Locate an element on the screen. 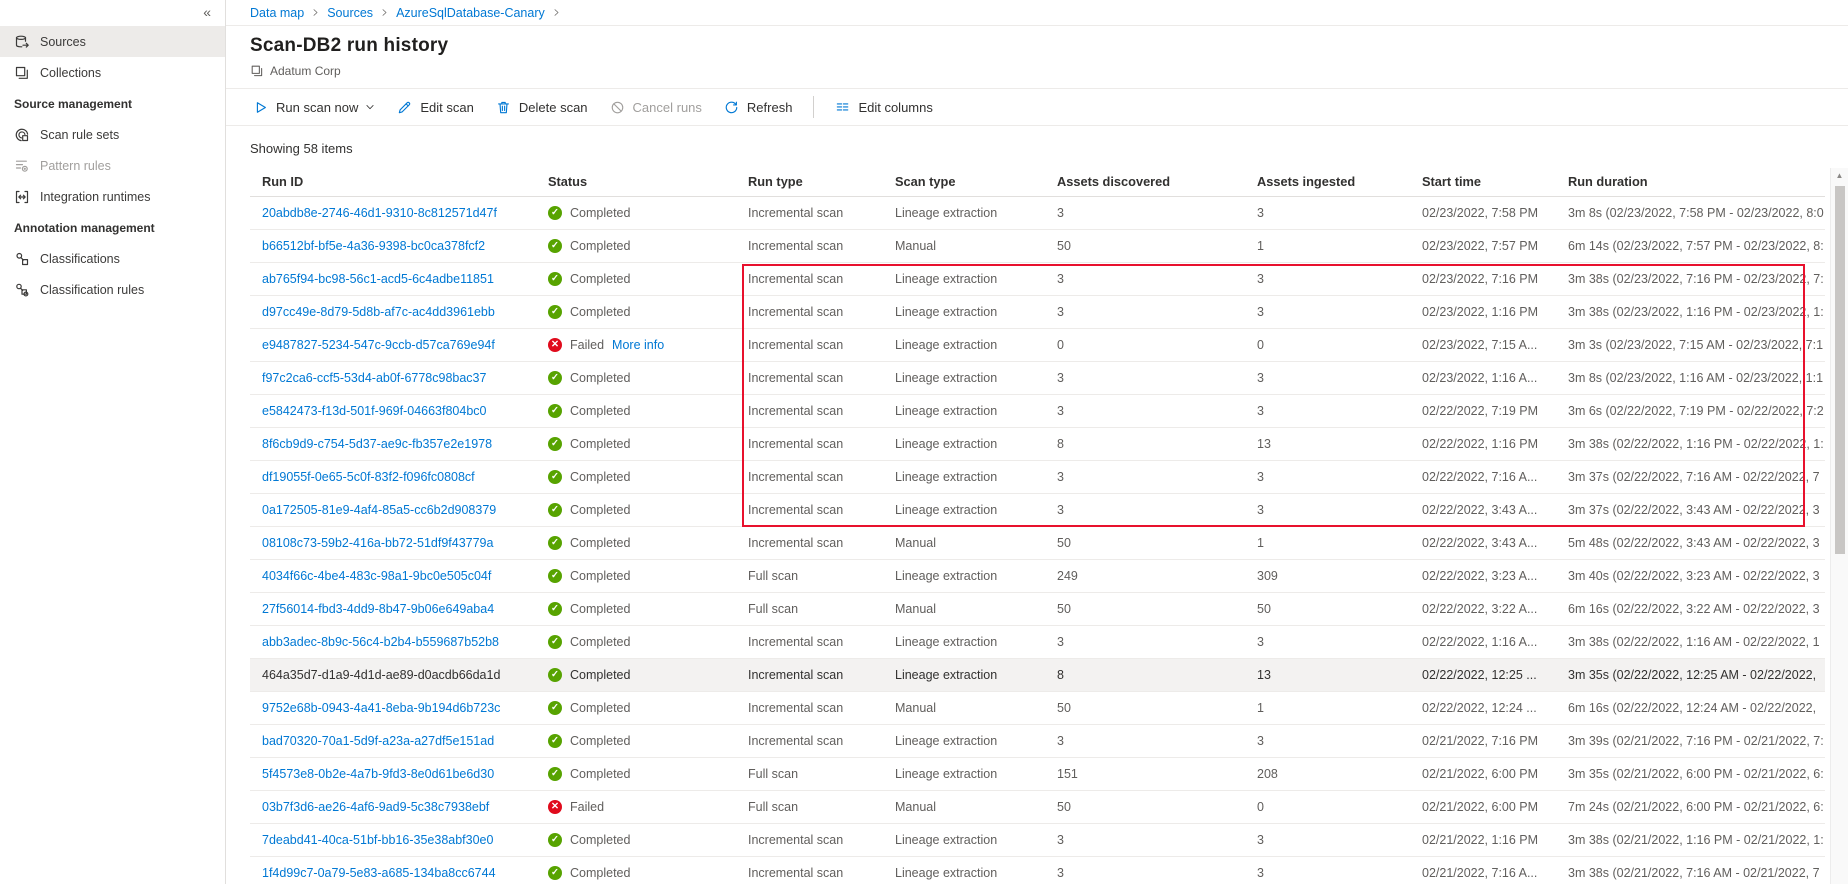  toolbar-edit-columns-button: Edit columns is located at coordinates (883, 107).